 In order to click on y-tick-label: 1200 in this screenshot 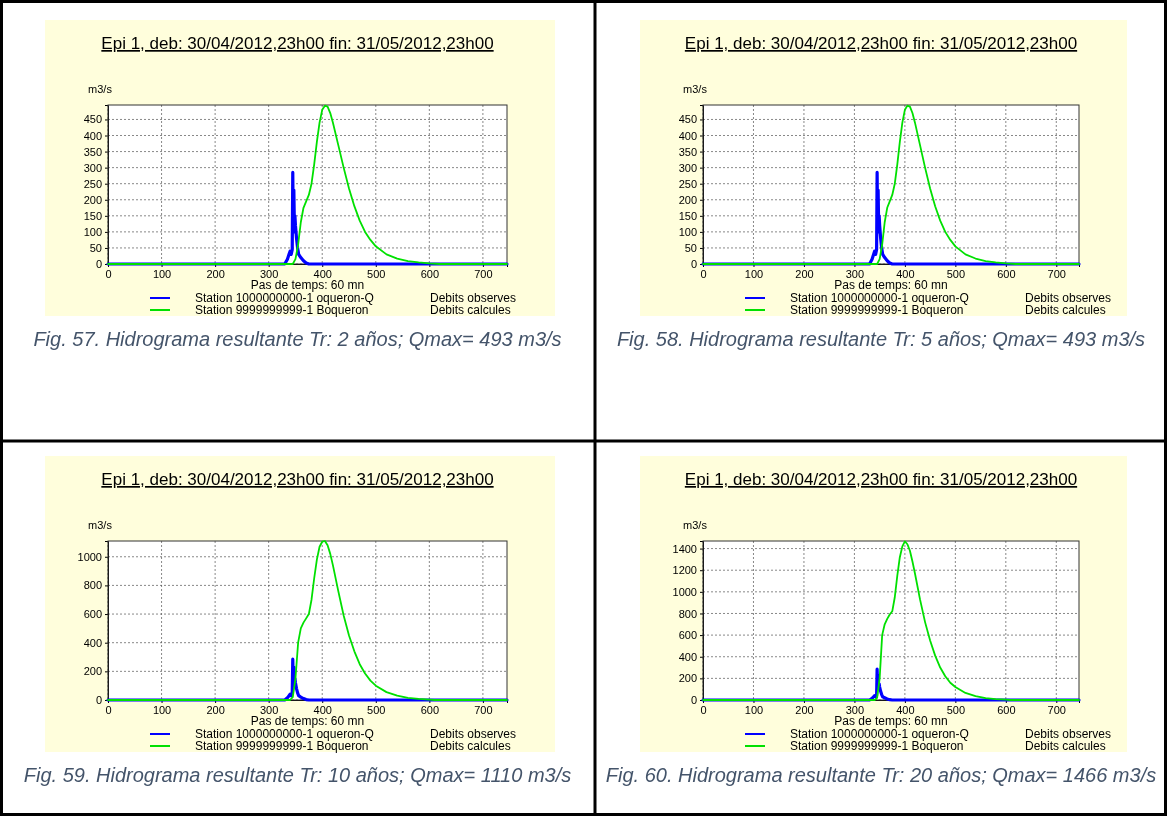, I will do `click(684, 570)`.